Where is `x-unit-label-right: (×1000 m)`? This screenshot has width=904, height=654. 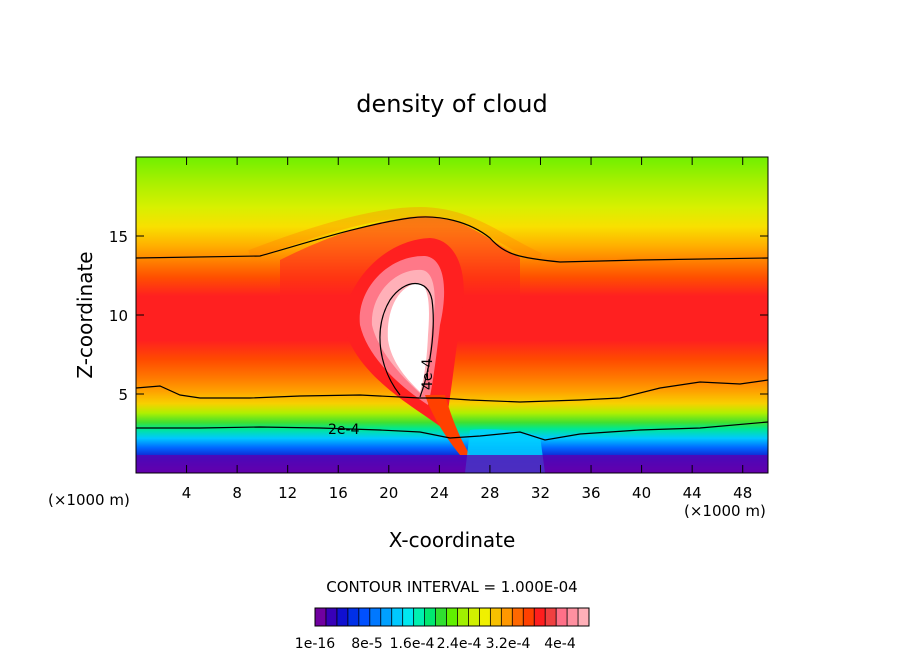
x-unit-label-right: (×1000 m) is located at coordinates (725, 511).